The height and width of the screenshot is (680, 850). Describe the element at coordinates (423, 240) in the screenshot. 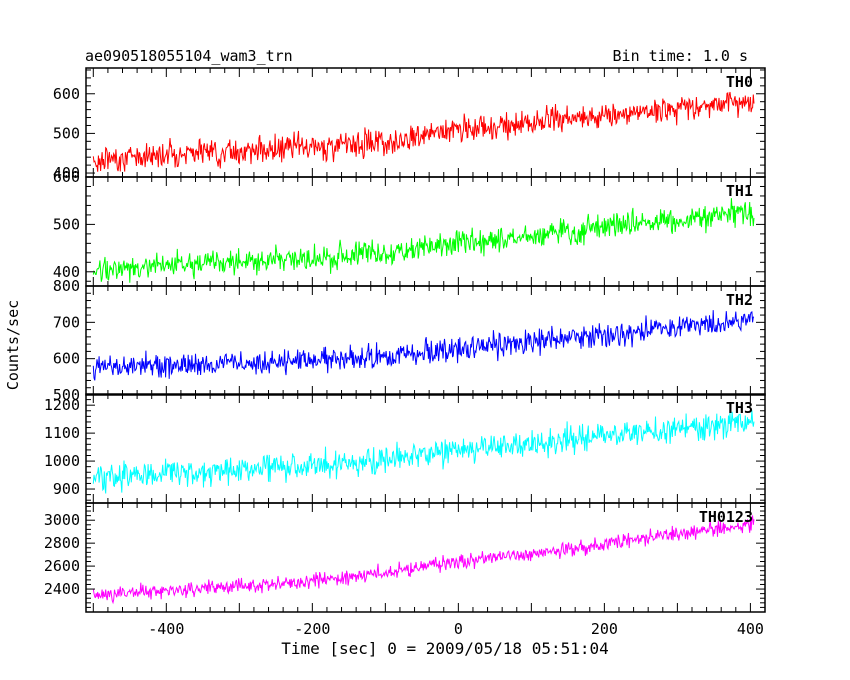

I see `series-line-th1` at that location.